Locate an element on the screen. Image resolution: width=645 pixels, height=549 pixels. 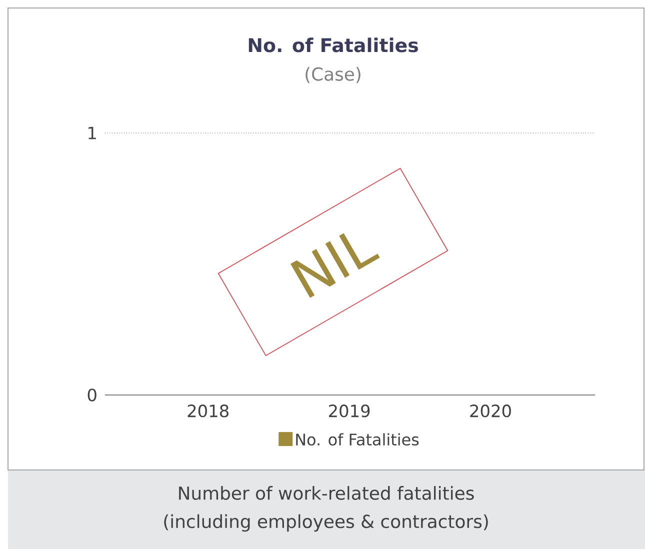
y-tick-label: 1 is located at coordinates (92, 133).